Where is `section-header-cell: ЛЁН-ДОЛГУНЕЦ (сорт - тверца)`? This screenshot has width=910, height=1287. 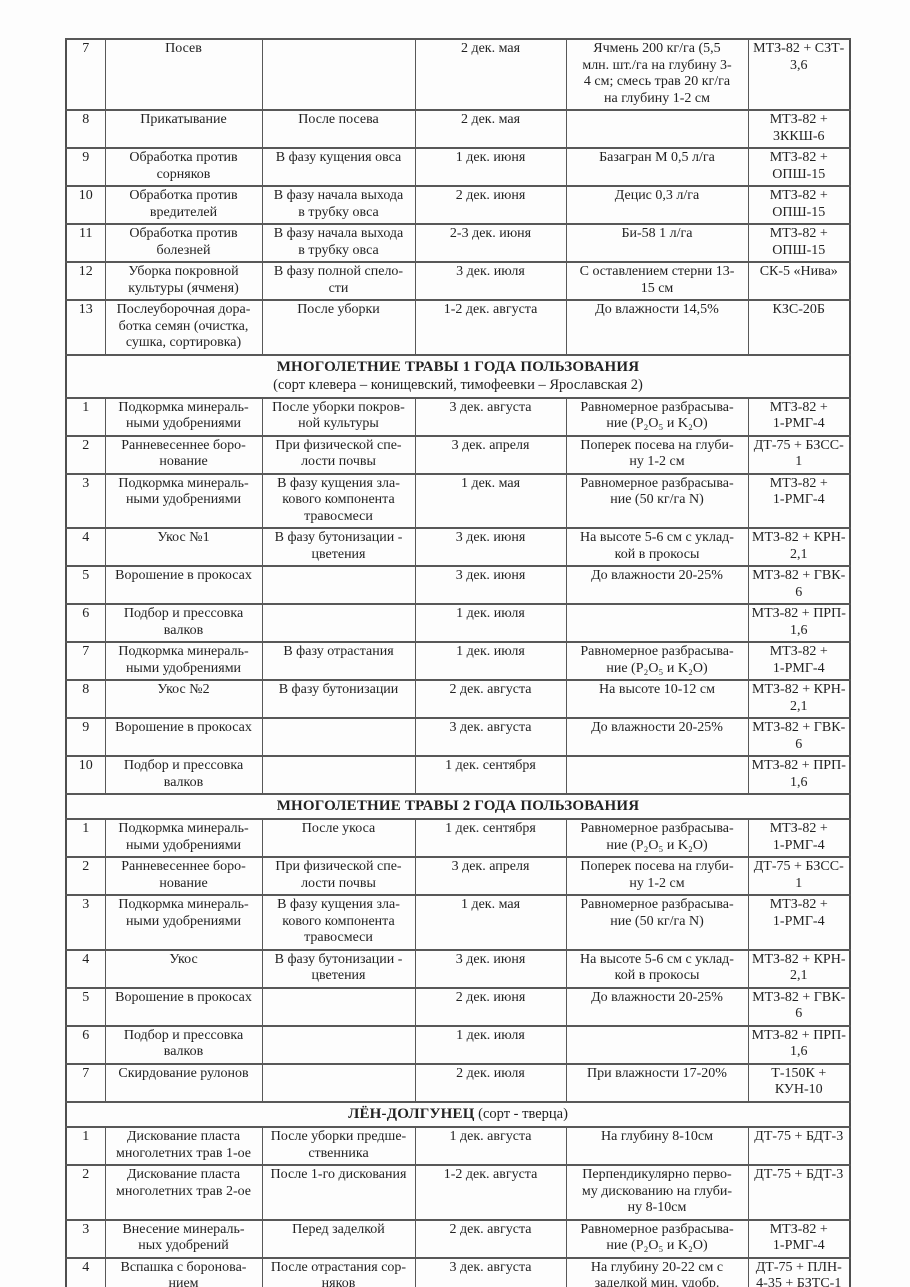 section-header-cell: ЛЁН-ДОЛГУНЕЦ (сорт - тверца) is located at coordinates (458, 1114).